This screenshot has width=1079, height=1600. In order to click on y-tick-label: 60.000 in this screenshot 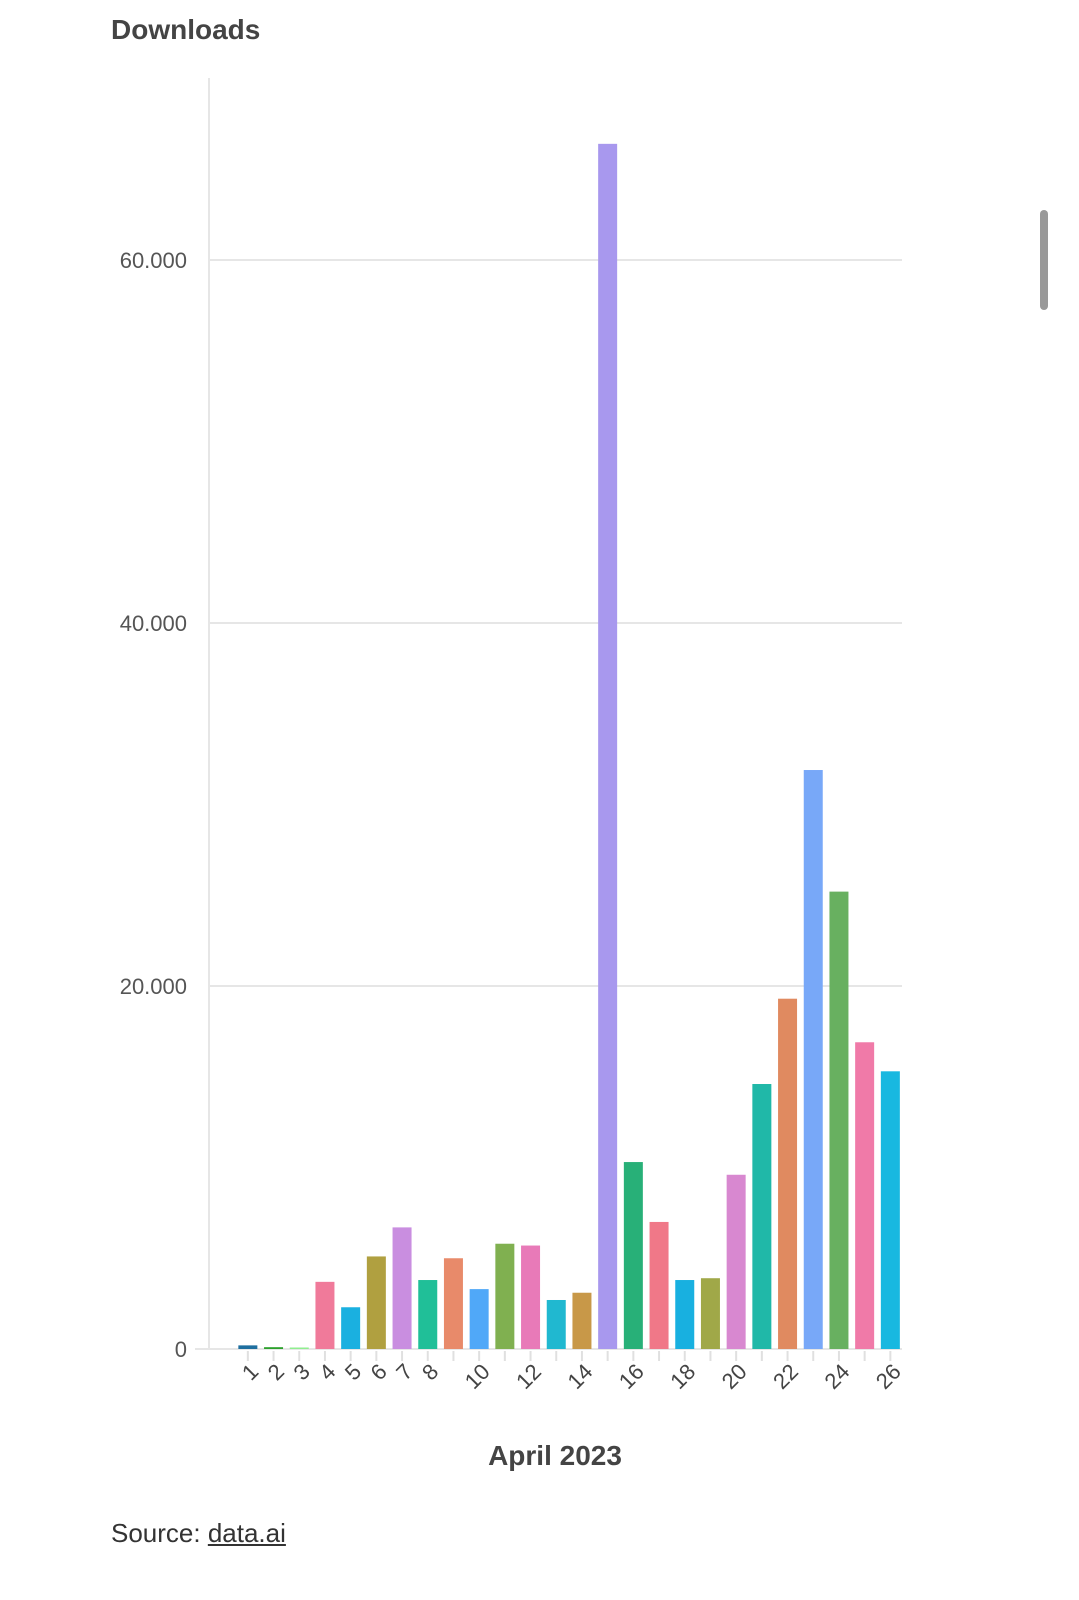, I will do `click(153, 260)`.